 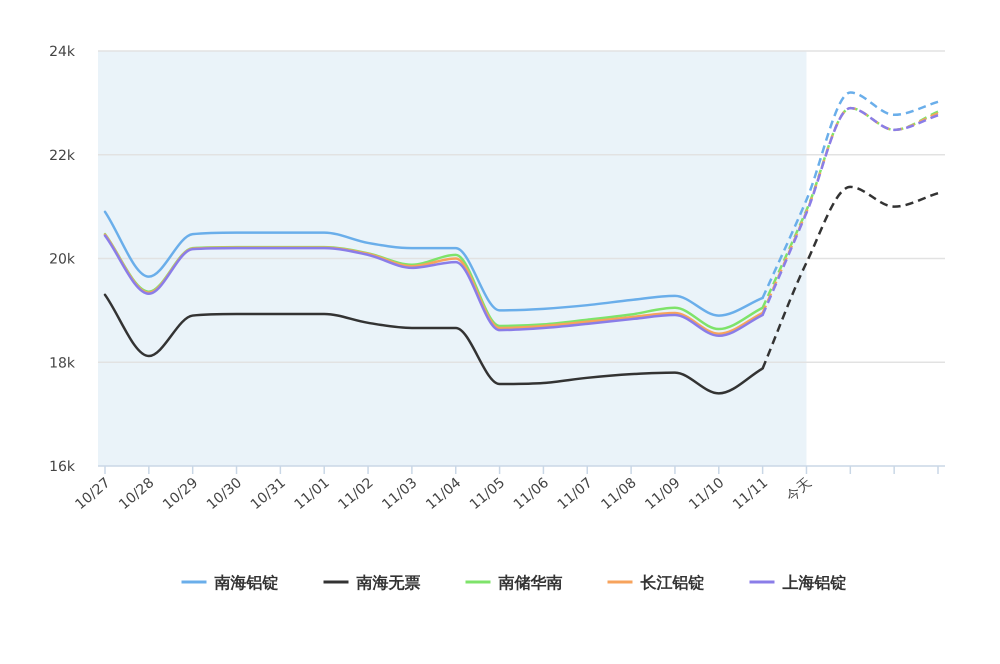 I want to click on y-tick-label: 24k, so click(x=62, y=52).